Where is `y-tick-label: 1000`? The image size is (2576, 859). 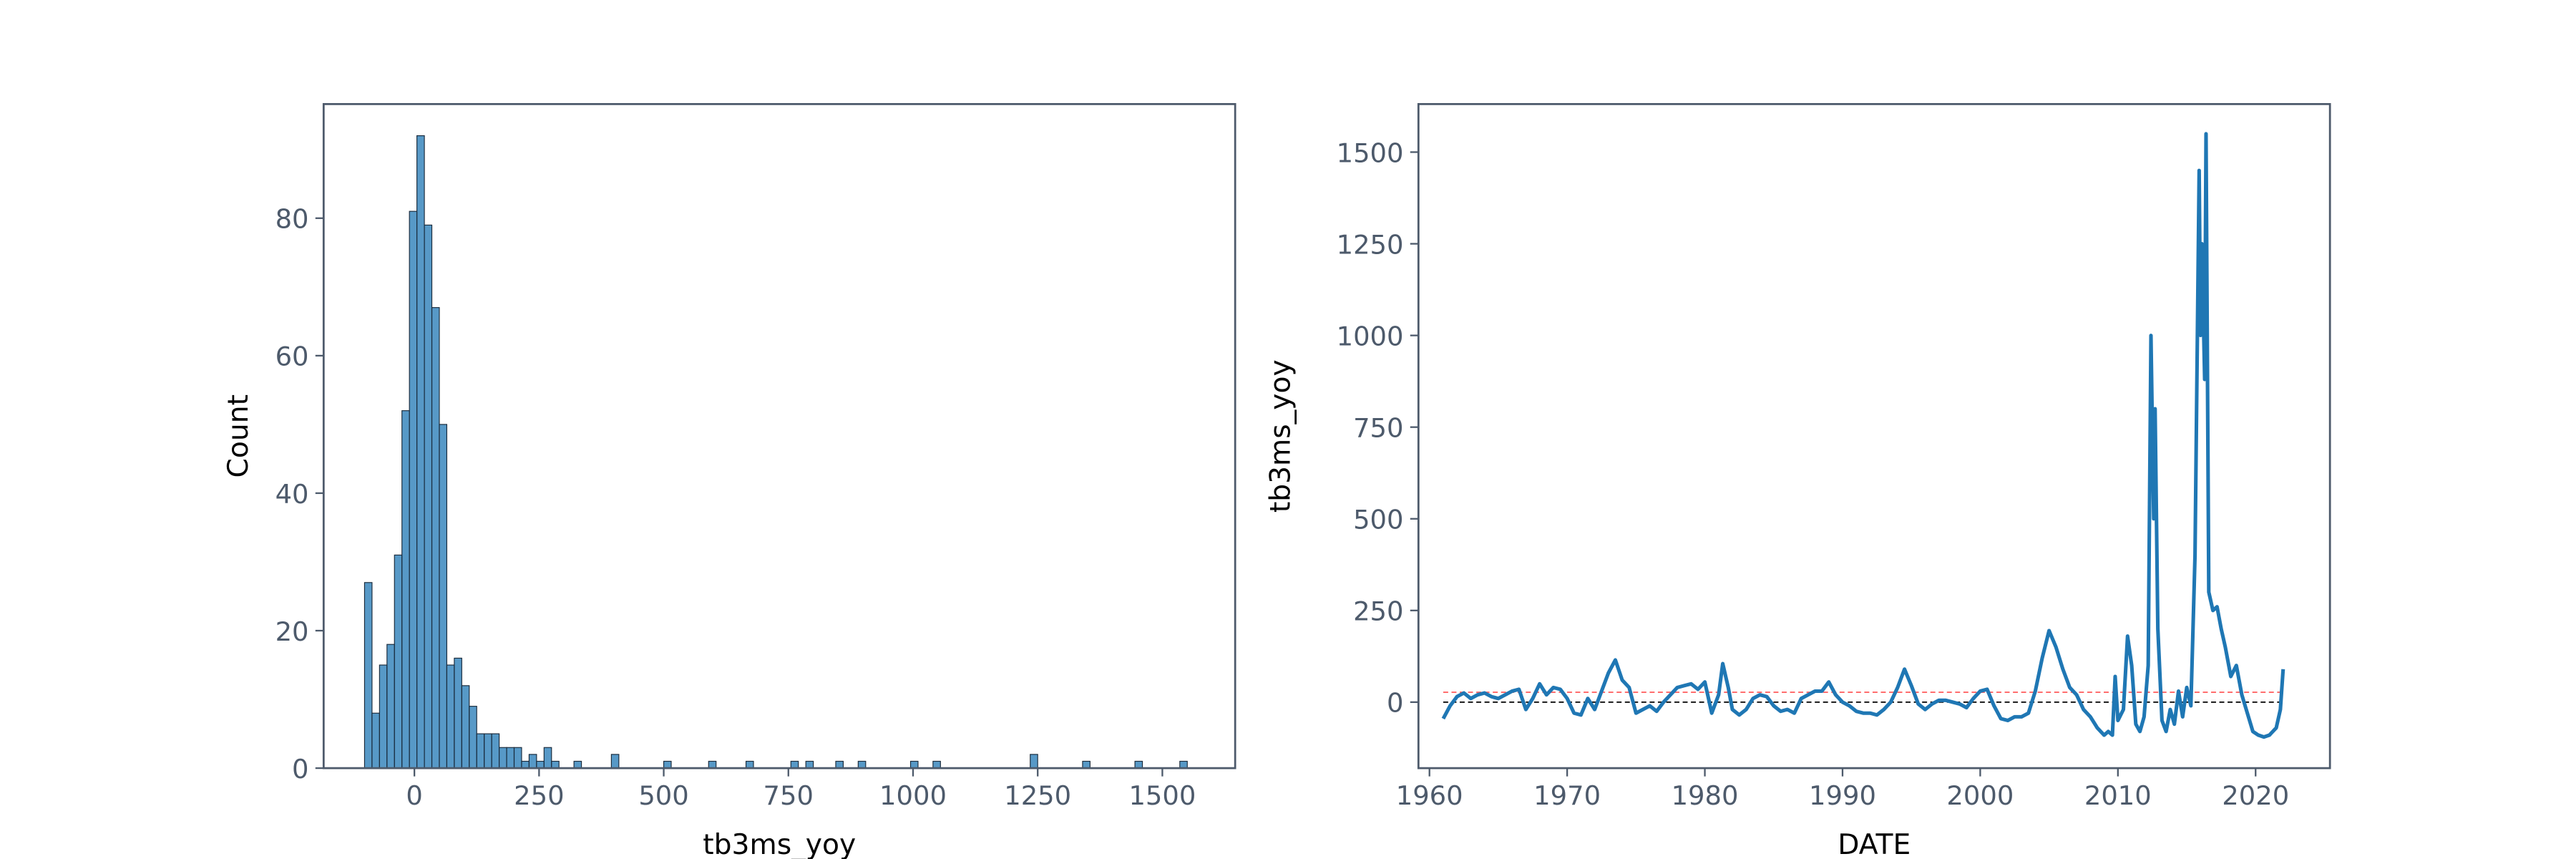 y-tick-label: 1000 is located at coordinates (1370, 336).